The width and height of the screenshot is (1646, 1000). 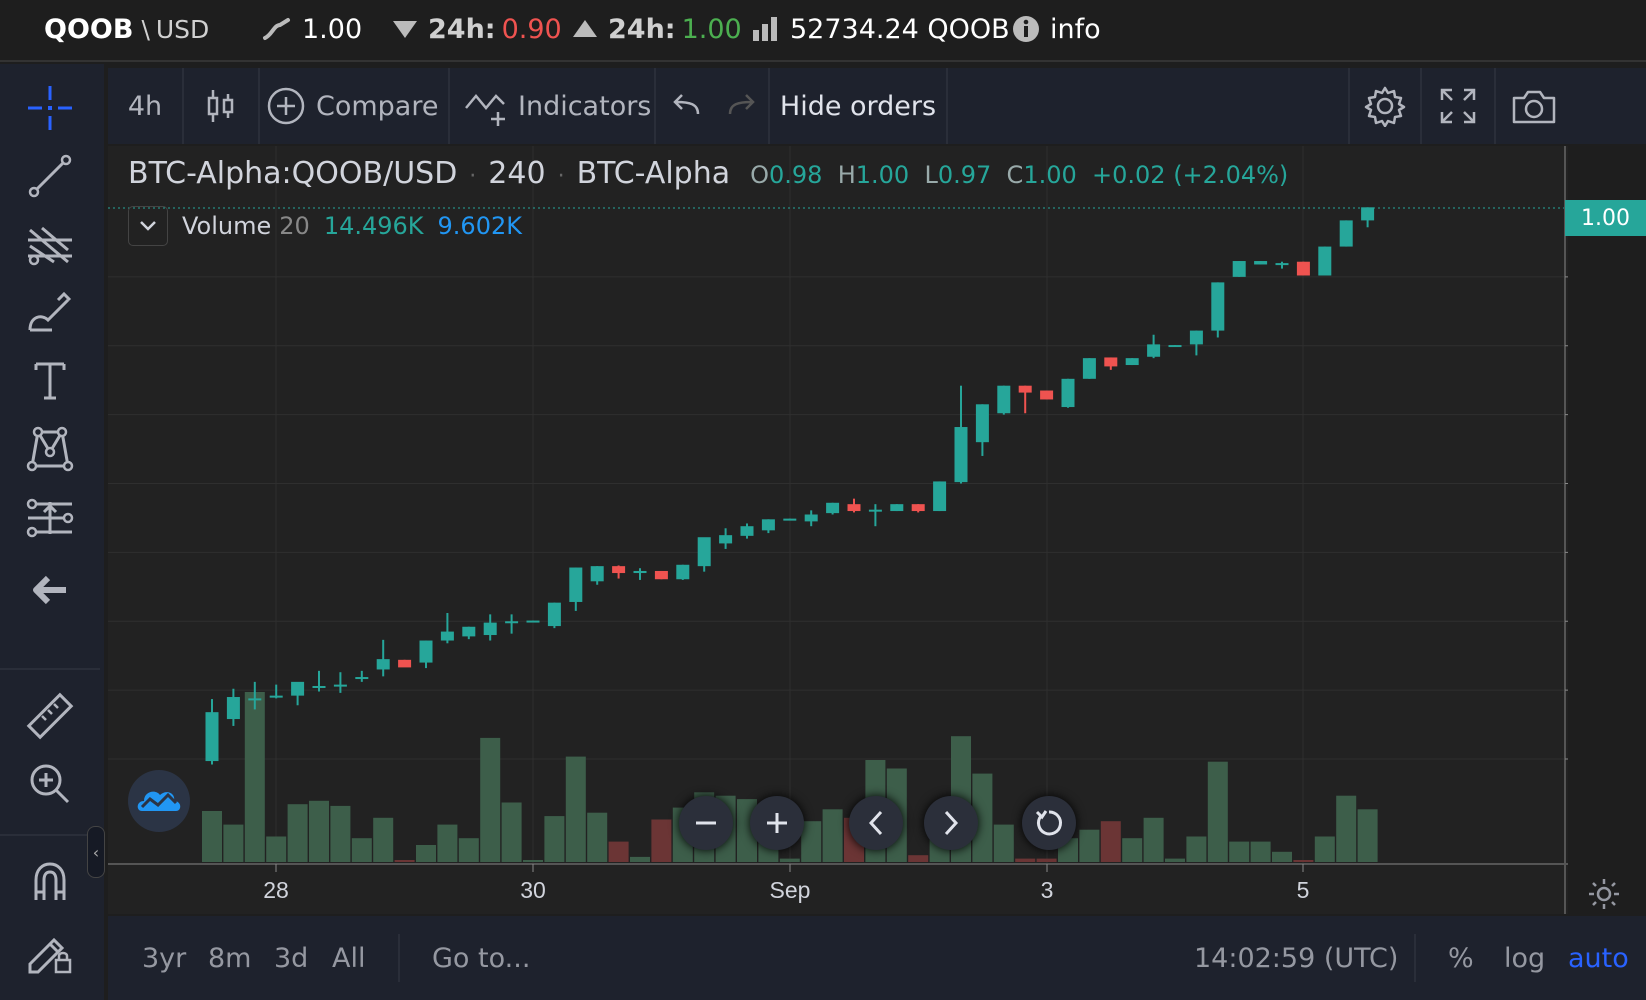 I want to click on remove-drawings-tool, so click(x=50, y=590).